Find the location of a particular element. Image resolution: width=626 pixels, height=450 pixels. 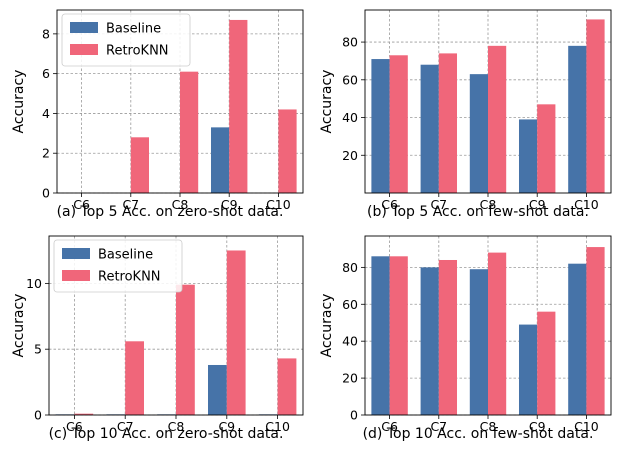

y-tick-label: 8 is located at coordinates (46, 33).